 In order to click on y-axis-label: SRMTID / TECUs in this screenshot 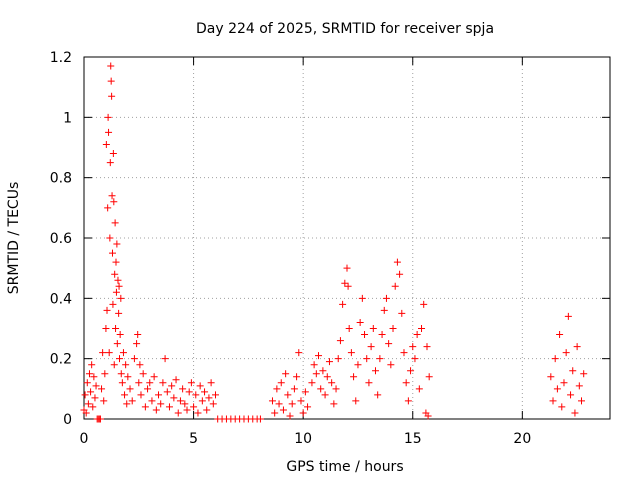, I will do `click(14, 238)`.